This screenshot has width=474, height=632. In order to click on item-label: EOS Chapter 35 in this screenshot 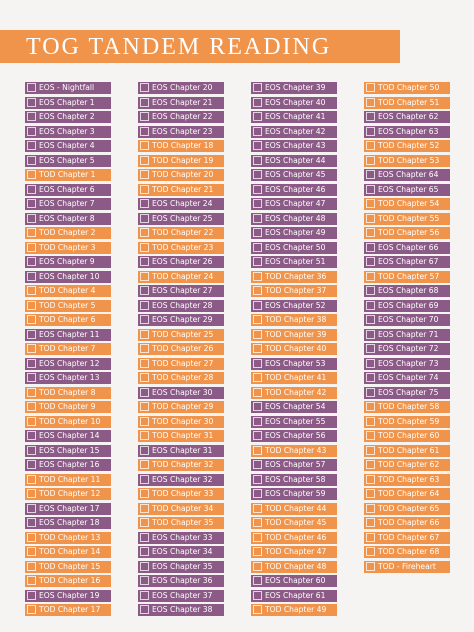, I will do `click(182, 566)`.